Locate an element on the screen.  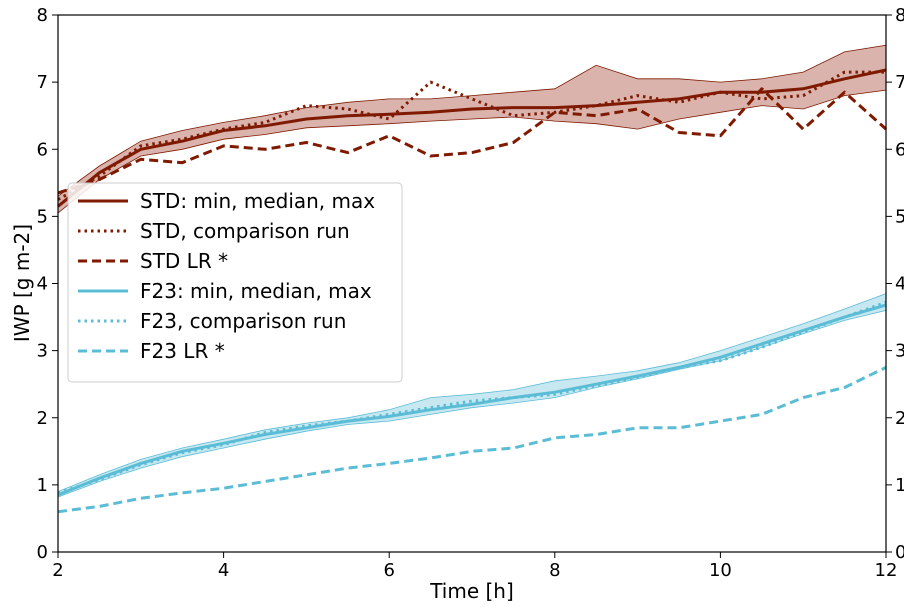
legend-label: F23 LR * is located at coordinates (182, 351).